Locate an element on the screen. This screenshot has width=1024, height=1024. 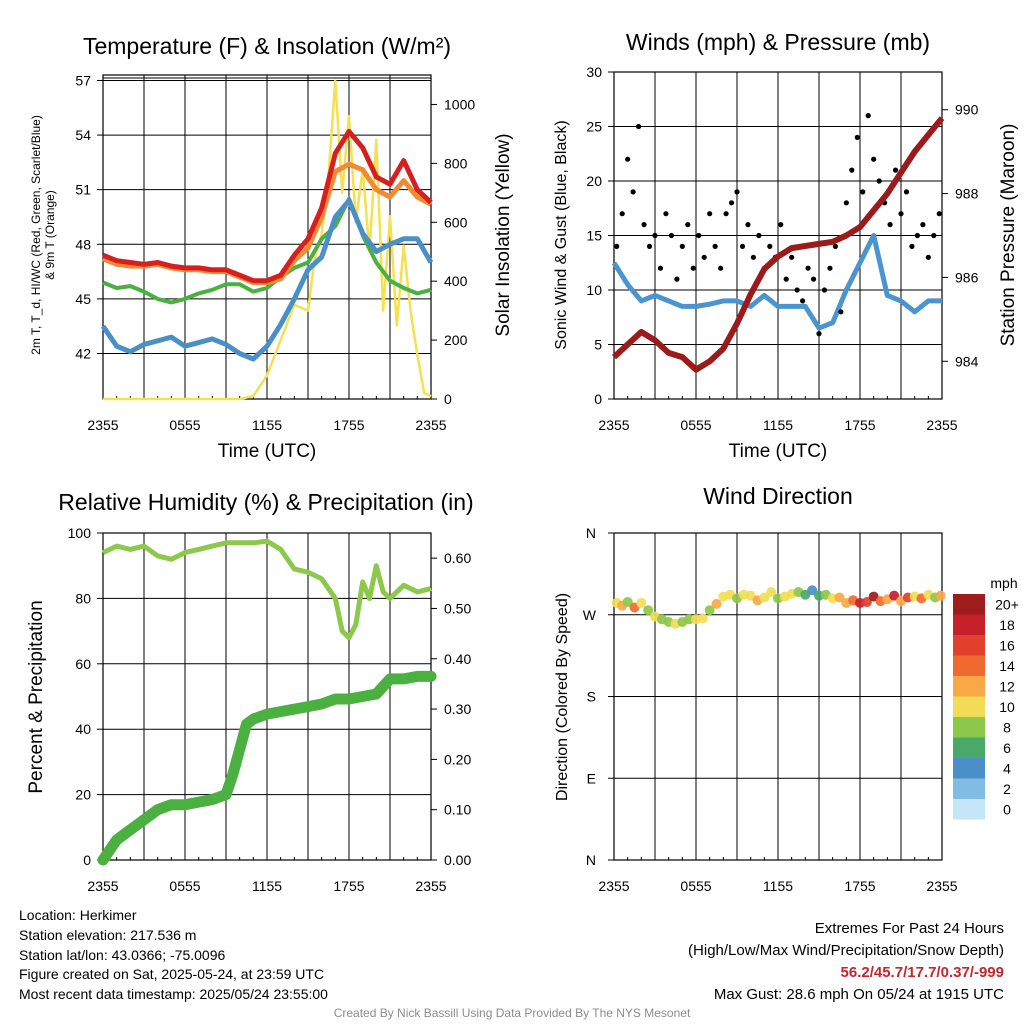
y2-tick-label: 990 is located at coordinates (967, 110).